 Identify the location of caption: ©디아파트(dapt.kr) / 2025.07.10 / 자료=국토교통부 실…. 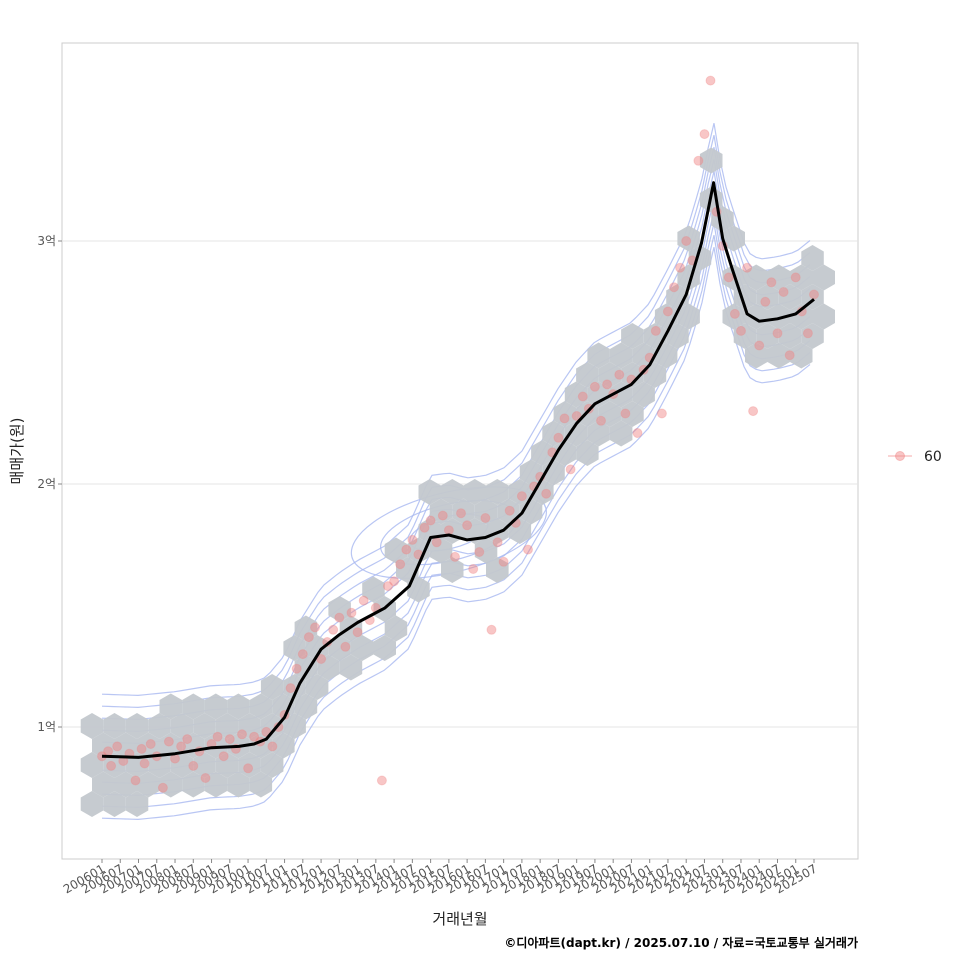
(681, 942).